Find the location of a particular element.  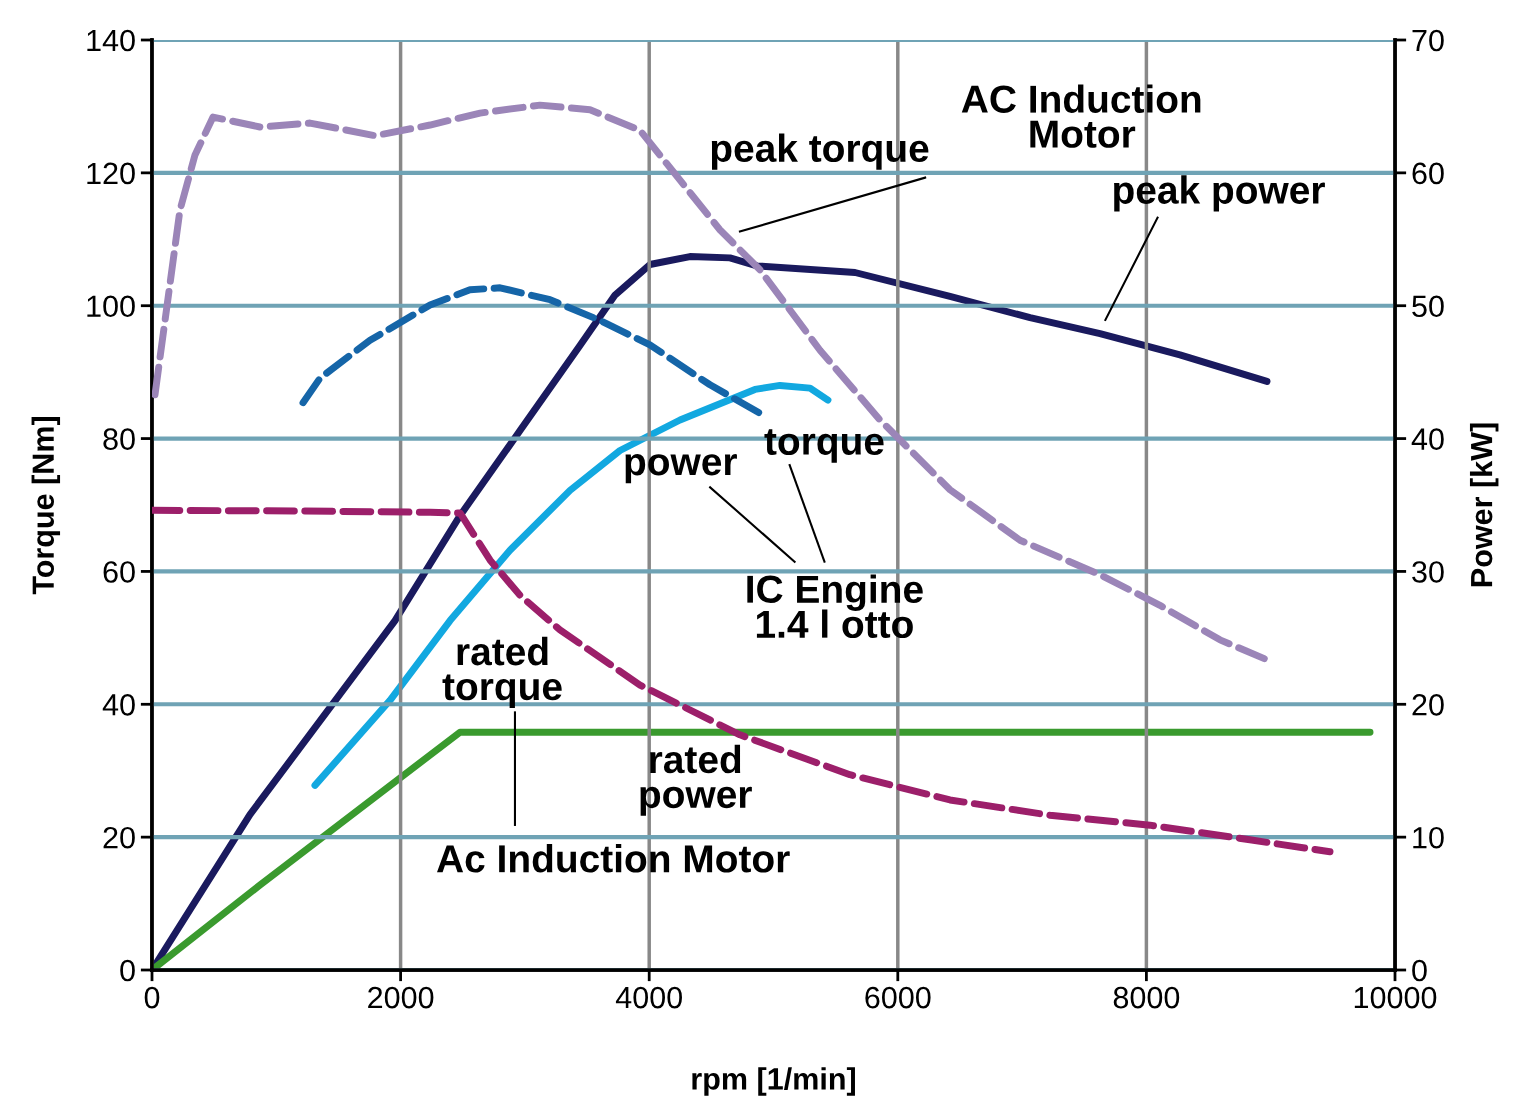

y-tick-label: 100 is located at coordinates (111, 306).